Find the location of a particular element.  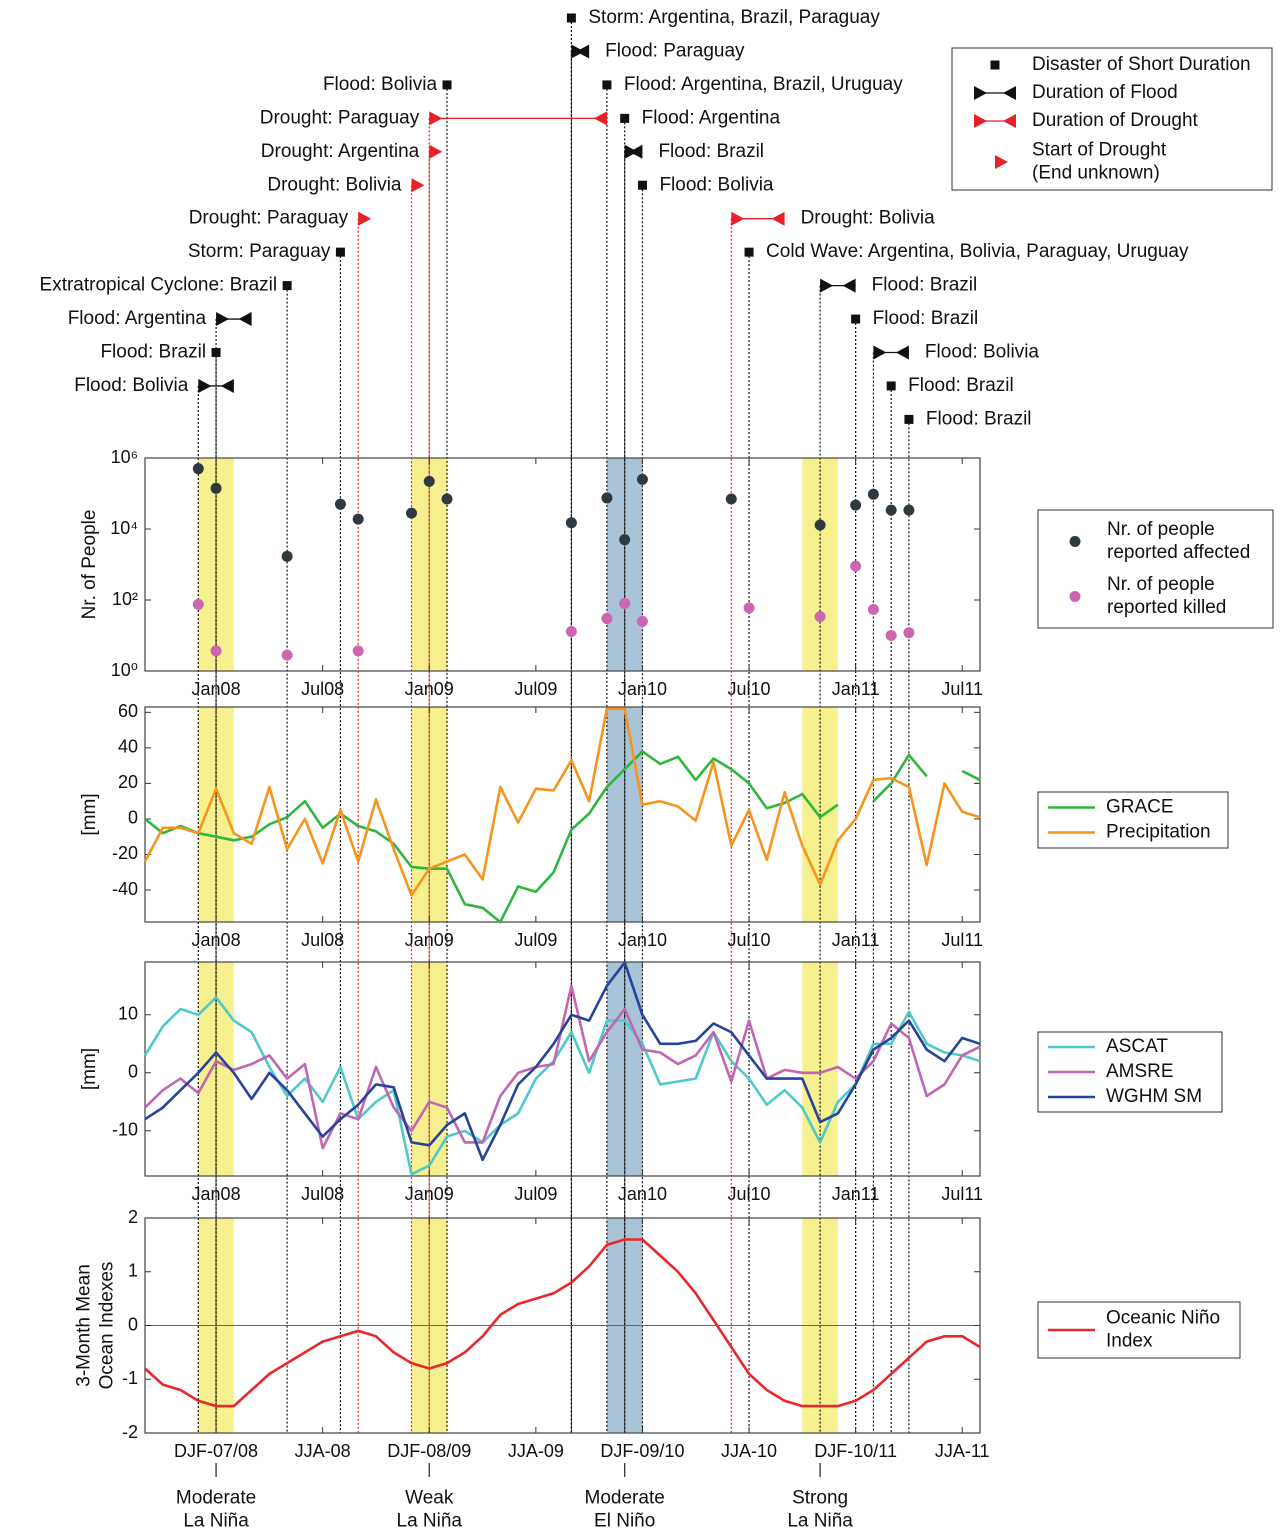

x-tick-label: DJF-08/09 is located at coordinates (429, 1451).